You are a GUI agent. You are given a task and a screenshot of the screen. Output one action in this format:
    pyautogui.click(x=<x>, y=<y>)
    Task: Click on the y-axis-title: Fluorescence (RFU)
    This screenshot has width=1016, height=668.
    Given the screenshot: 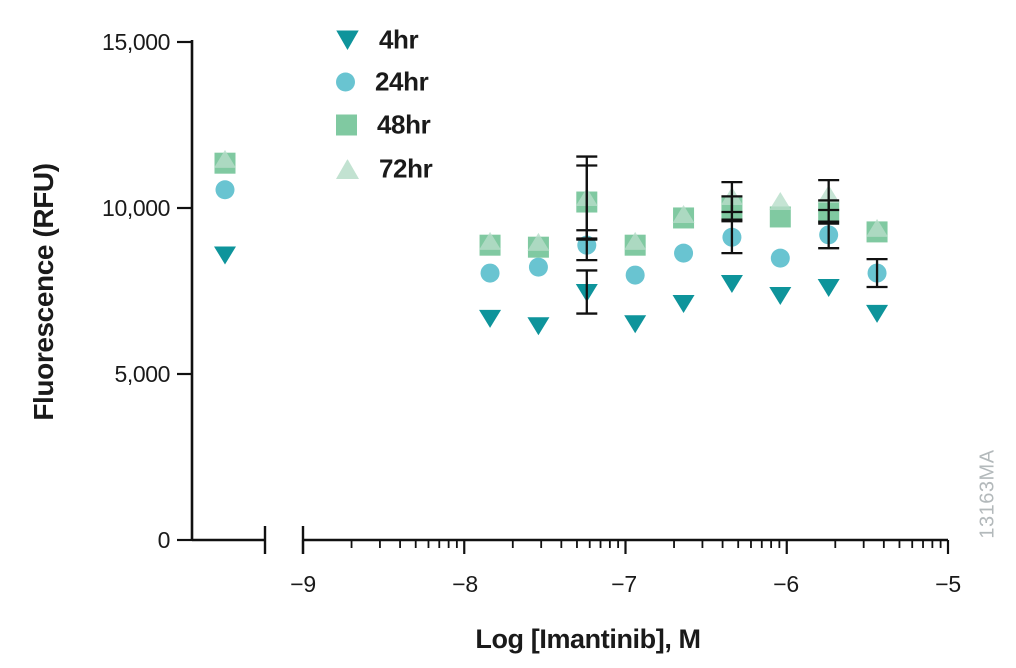 What is the action you would take?
    pyautogui.click(x=43, y=292)
    